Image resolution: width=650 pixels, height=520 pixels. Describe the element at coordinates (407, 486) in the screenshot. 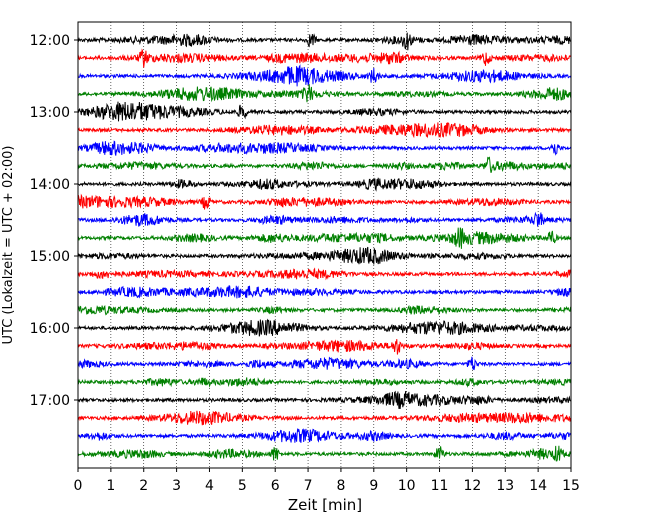

I see `x-tick-label: 10` at that location.